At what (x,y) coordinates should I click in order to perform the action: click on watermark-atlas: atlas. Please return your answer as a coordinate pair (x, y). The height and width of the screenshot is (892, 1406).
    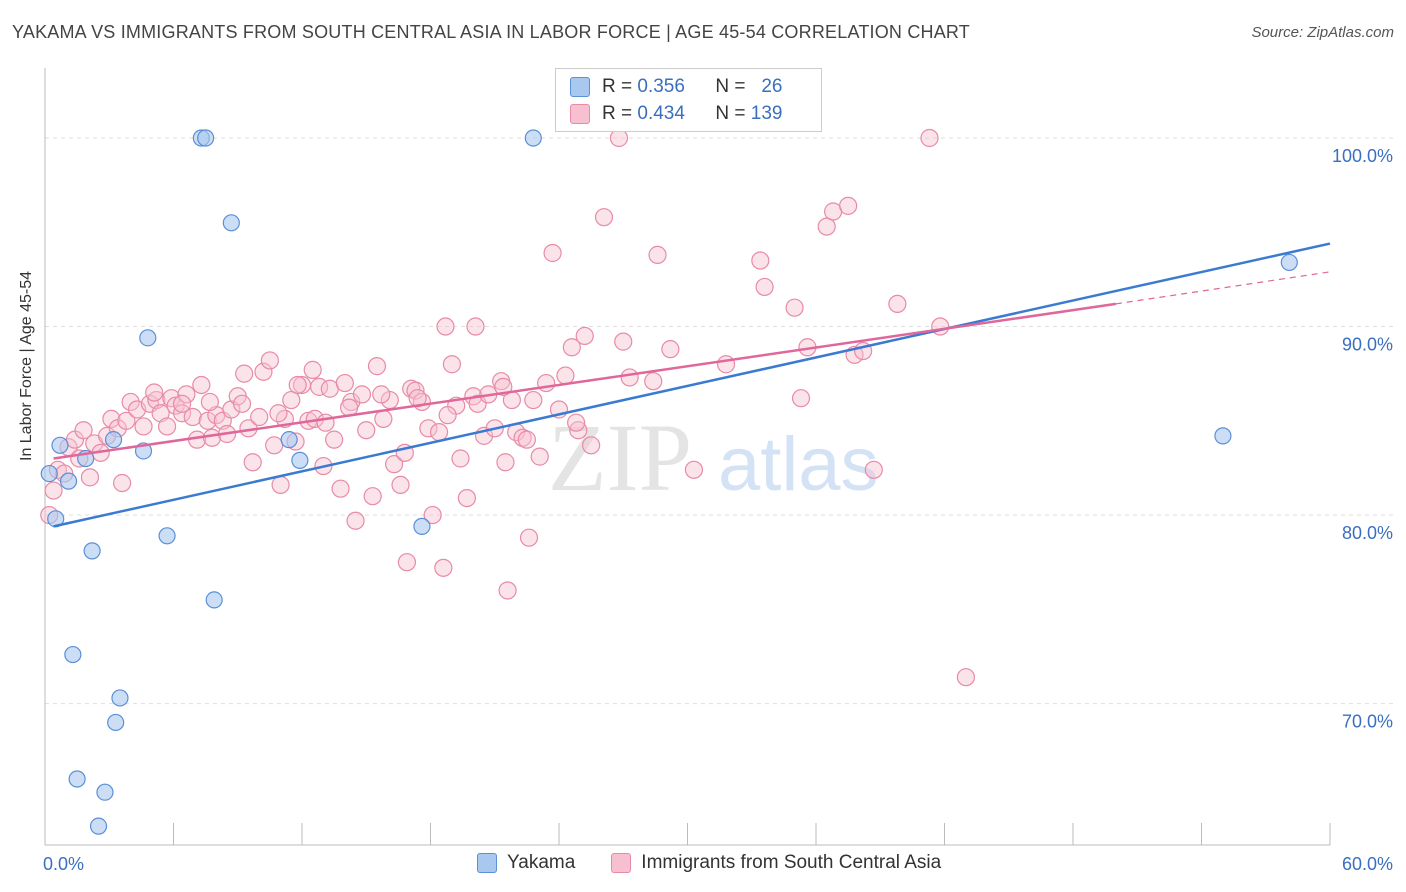
    Looking at the image, I should click on (798, 464).